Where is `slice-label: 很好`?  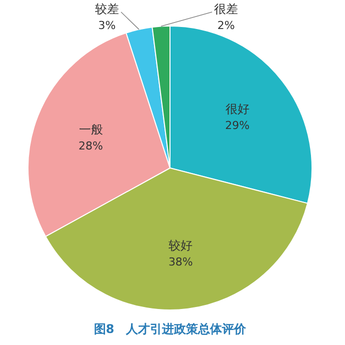
slice-label: 很好 is located at coordinates (237, 109).